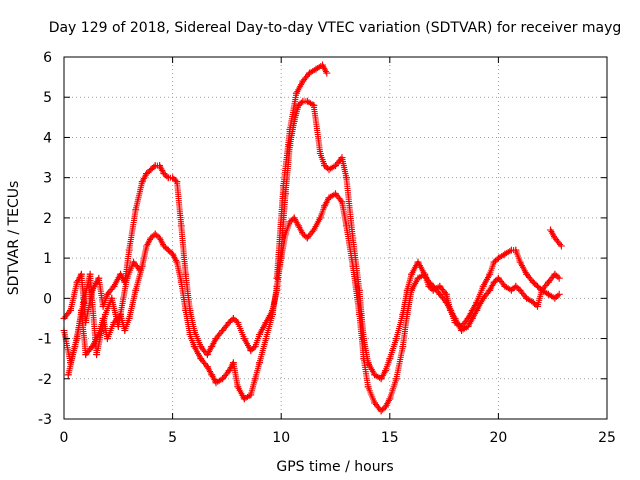 This screenshot has width=640, height=480. What do you see at coordinates (47, 259) in the screenshot?
I see `y-tick-label: 1` at bounding box center [47, 259].